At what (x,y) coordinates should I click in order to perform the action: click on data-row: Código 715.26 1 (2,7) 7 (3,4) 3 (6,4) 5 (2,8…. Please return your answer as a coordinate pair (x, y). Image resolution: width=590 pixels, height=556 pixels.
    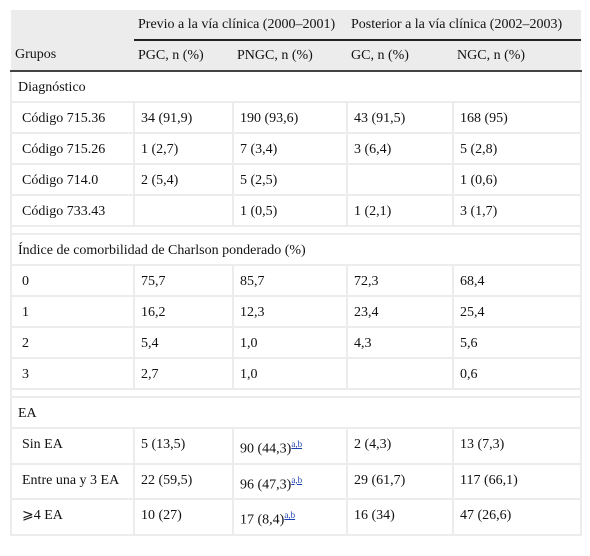
    Looking at the image, I should click on (296, 148).